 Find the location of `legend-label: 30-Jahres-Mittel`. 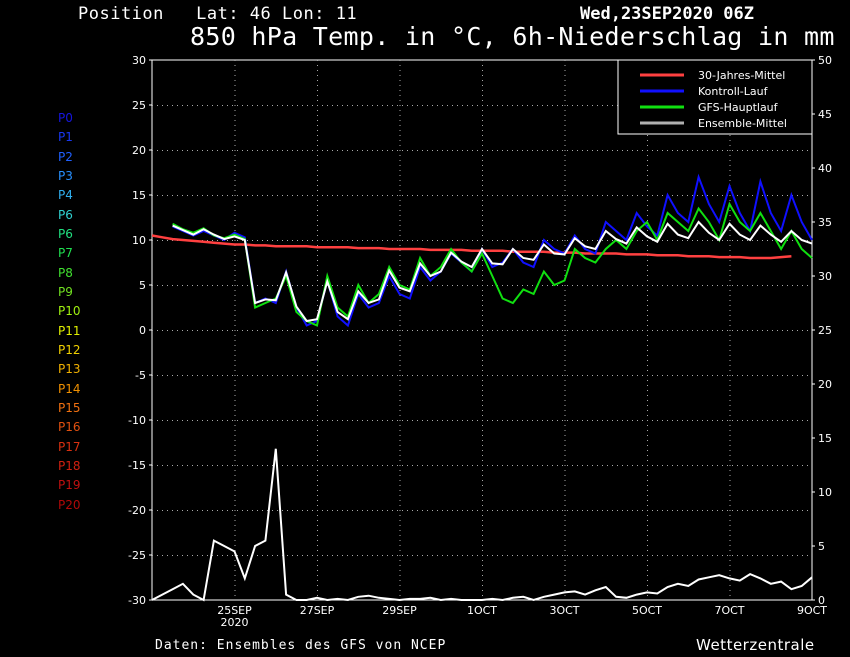

legend-label: 30-Jahres-Mittel is located at coordinates (741, 75).